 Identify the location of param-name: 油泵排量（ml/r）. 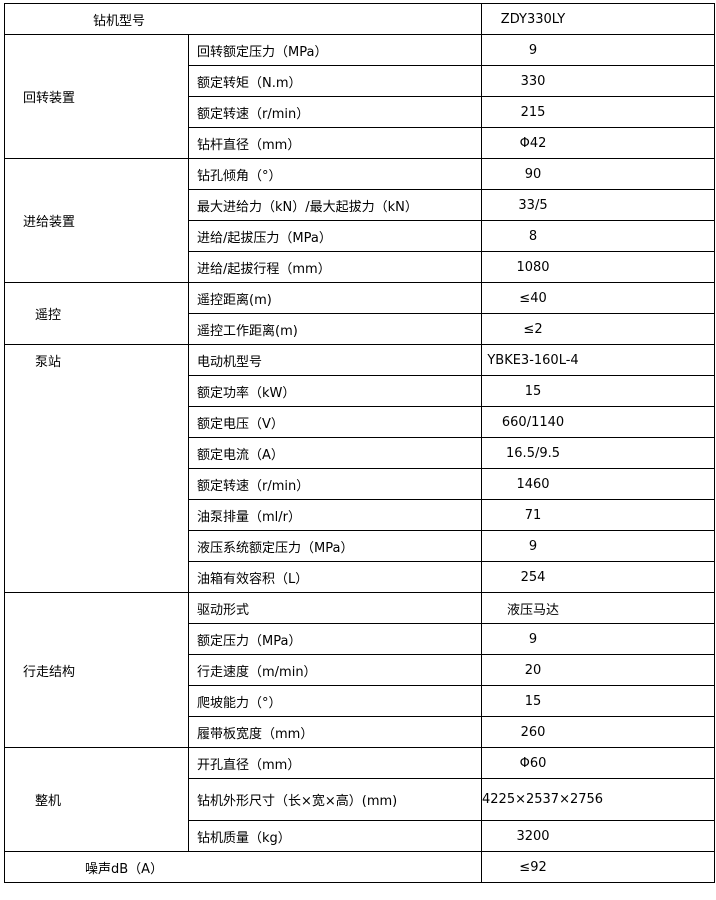
(335, 515).